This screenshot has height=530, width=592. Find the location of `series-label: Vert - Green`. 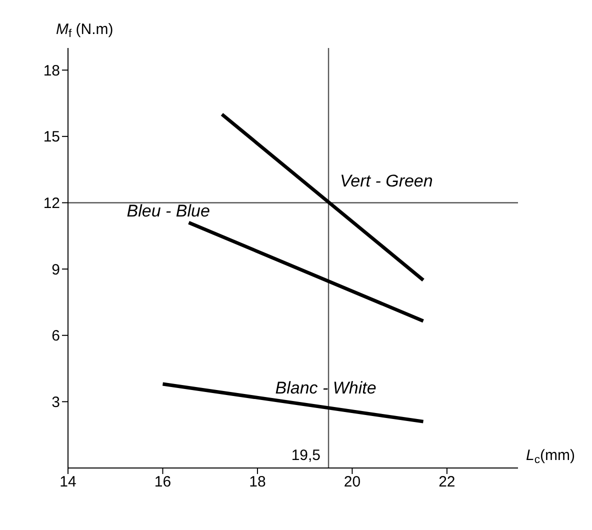

series-label: Vert - Green is located at coordinates (386, 180).